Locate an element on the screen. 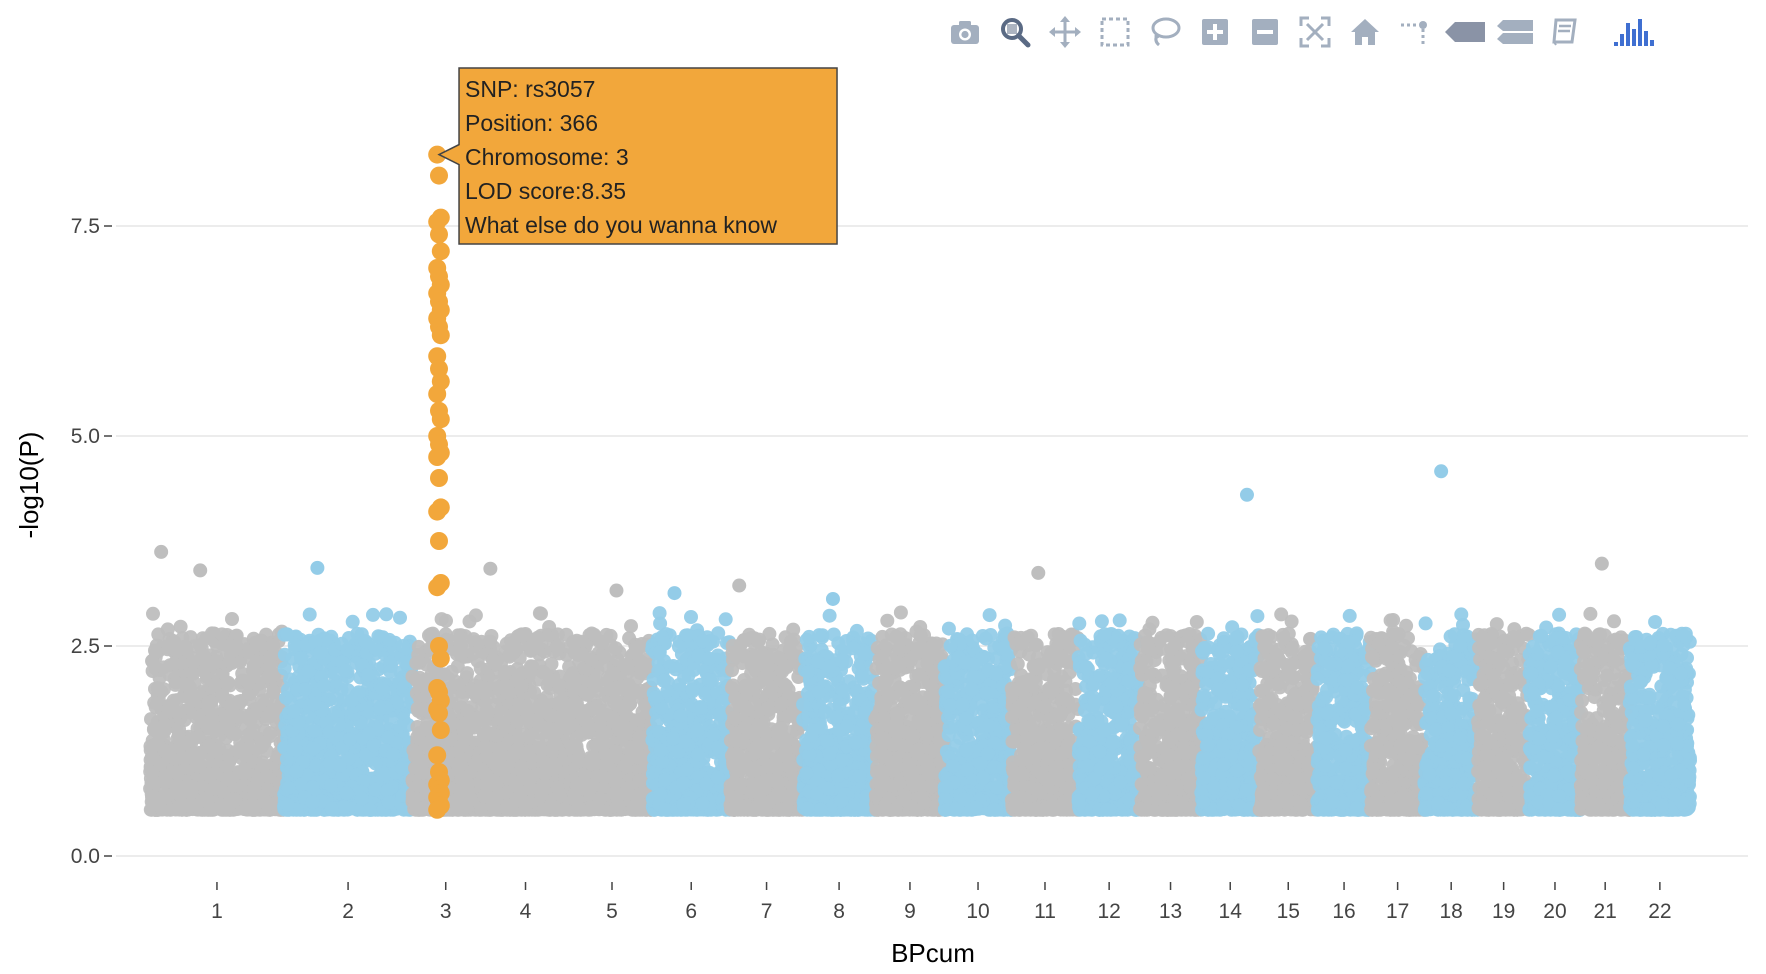 This screenshot has height=974, width=1766. x-tick-label: 13 is located at coordinates (1170, 911).